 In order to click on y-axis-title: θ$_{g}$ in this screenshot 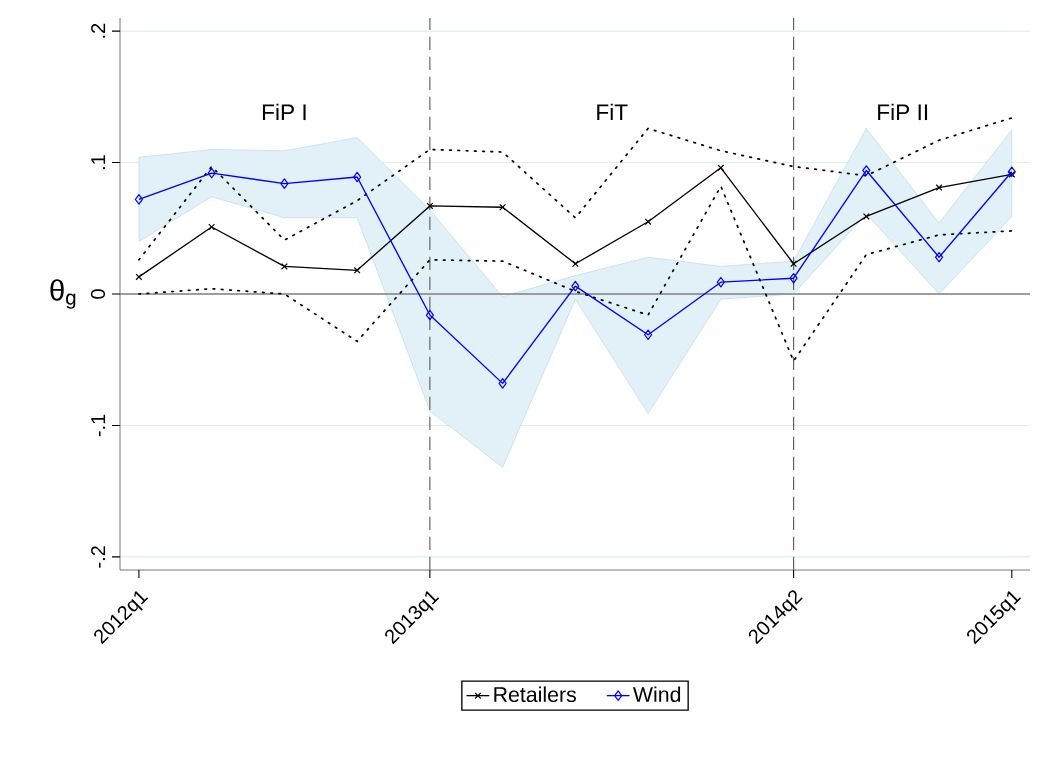, I will do `click(63, 294)`.